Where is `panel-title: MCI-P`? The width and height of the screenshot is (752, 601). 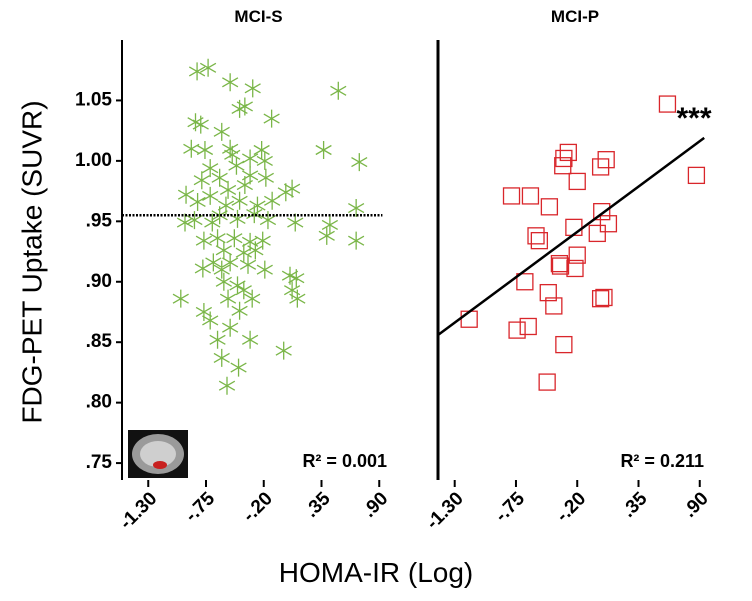
panel-title: MCI-P is located at coordinates (575, 16).